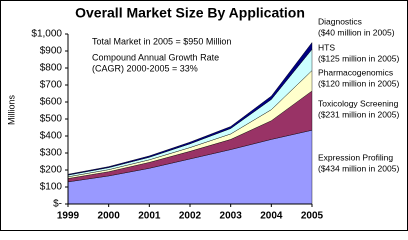 Image resolution: width=408 pixels, height=240 pixels. What do you see at coordinates (51, 153) in the screenshot?
I see `y-tick-label: $300` at bounding box center [51, 153].